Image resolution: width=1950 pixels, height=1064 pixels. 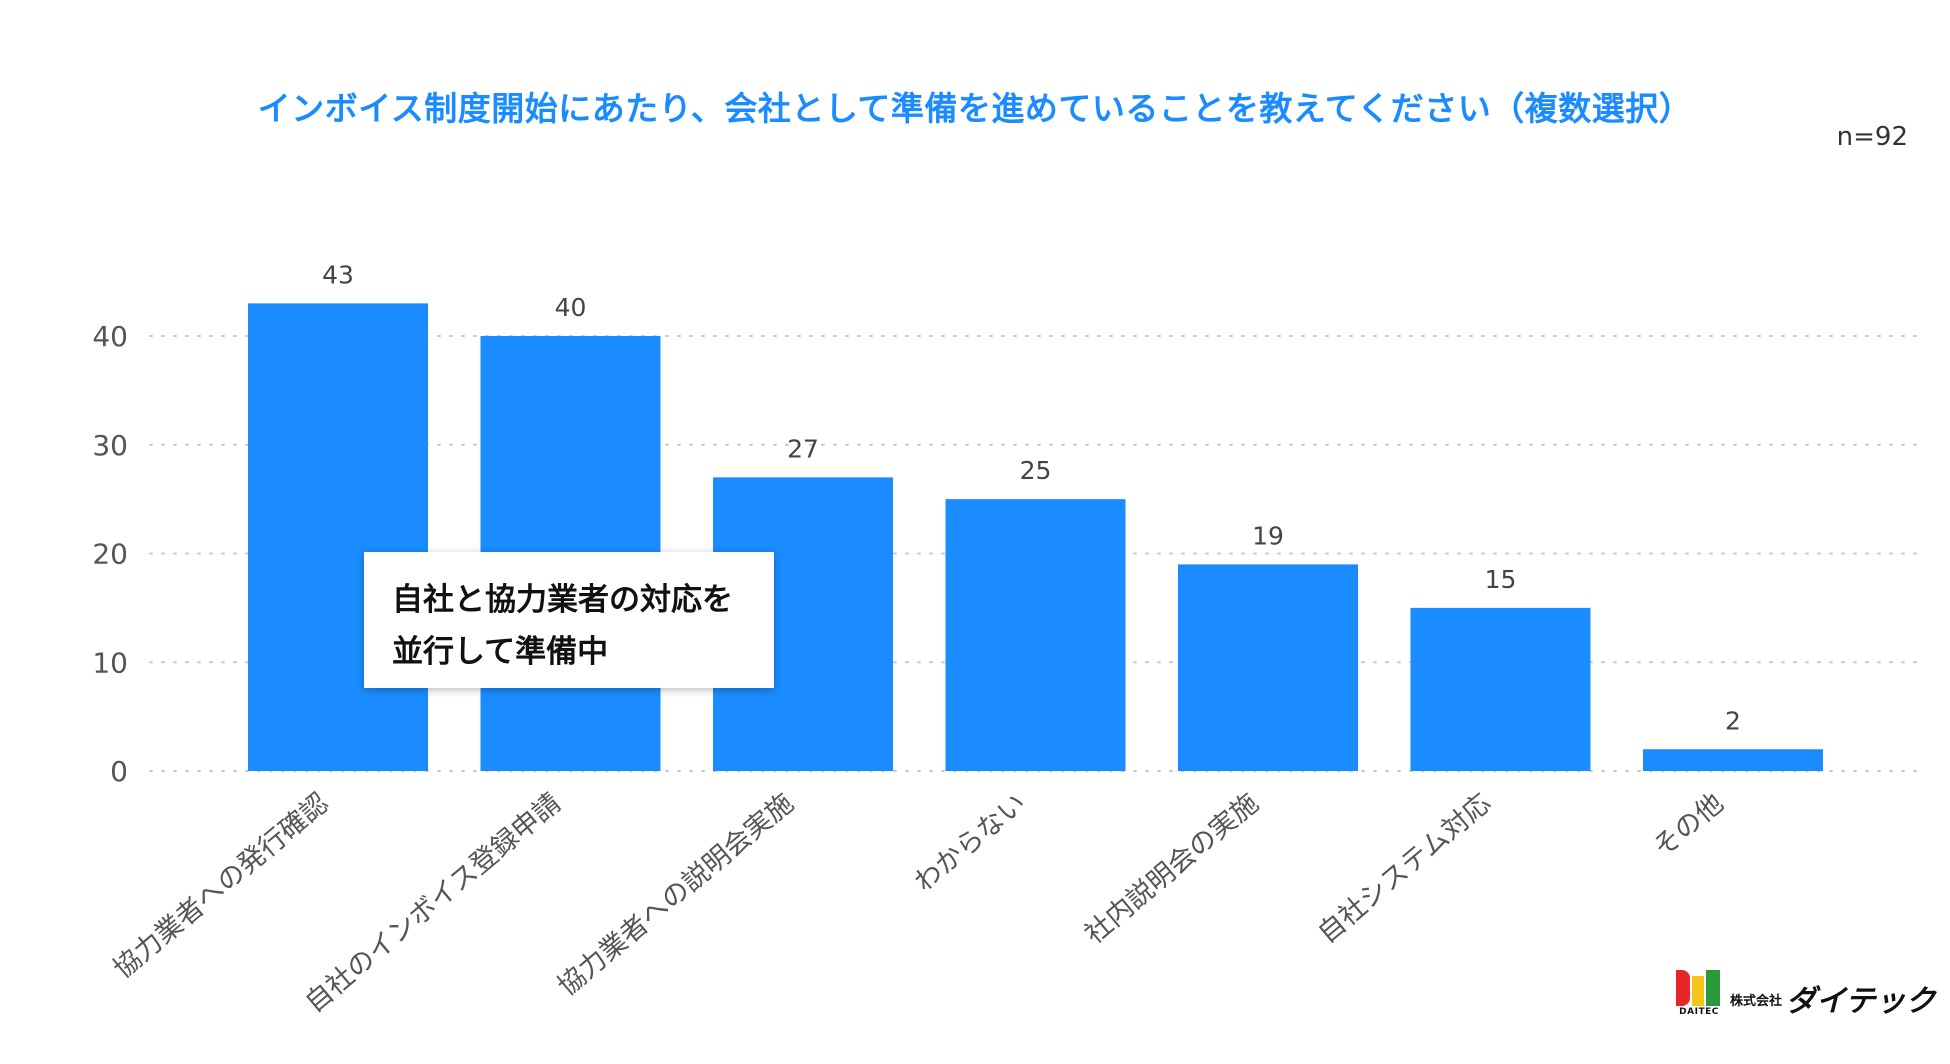 I want to click on x-tick-label: わからない, so click(x=970, y=843).